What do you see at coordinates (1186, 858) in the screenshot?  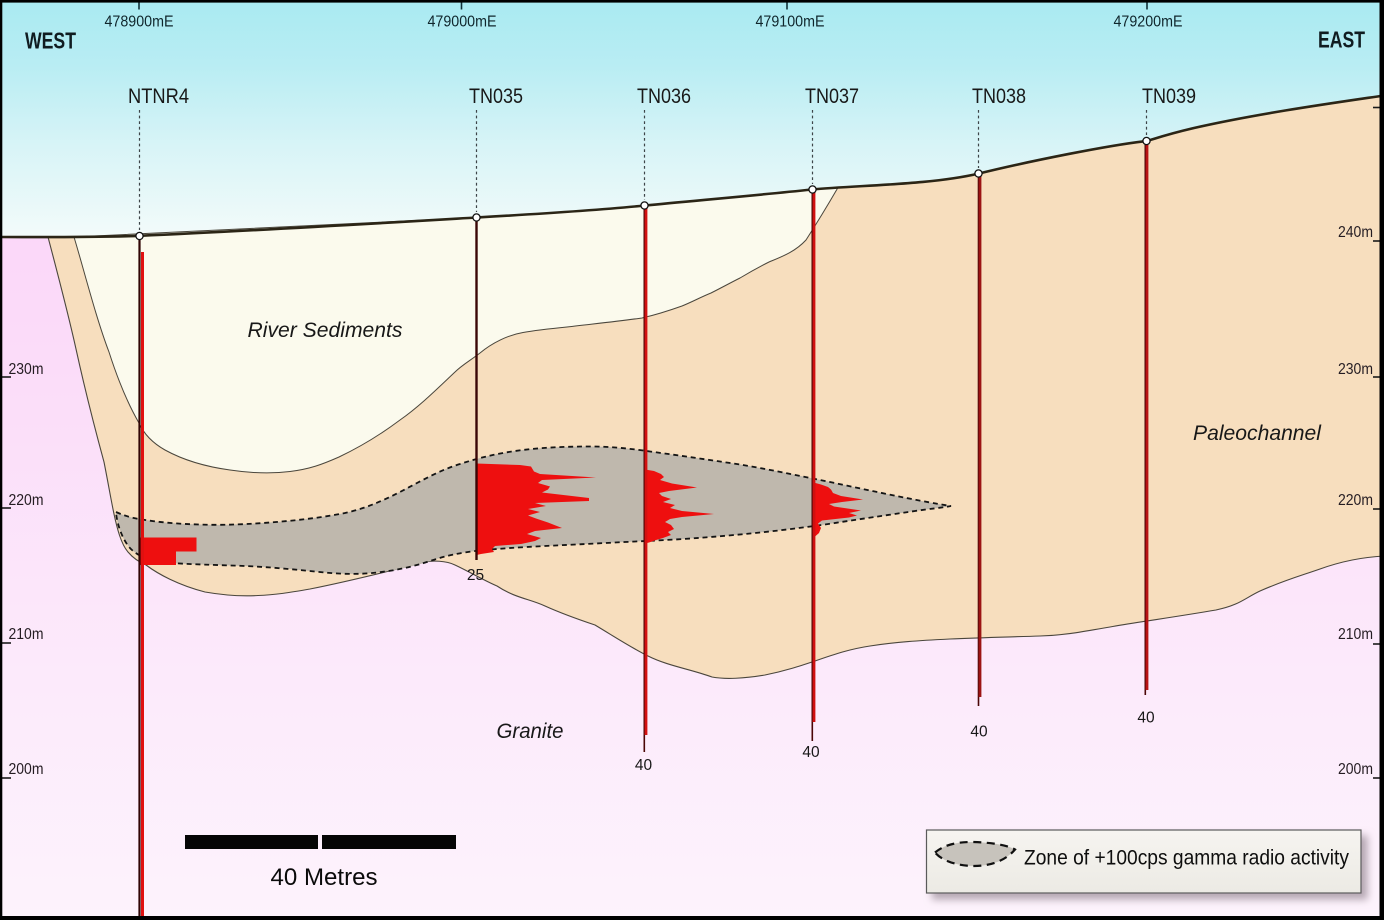 I see `svg-text:Zone of +100cps gamma radio ac: Zone of +100cps gamma radio activity` at bounding box center [1186, 858].